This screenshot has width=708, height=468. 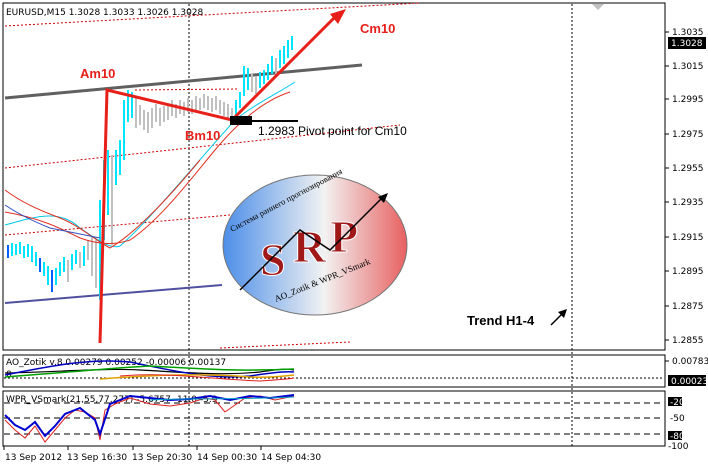 I want to click on time-tick: 14 Sep 04:30, so click(x=291, y=458).